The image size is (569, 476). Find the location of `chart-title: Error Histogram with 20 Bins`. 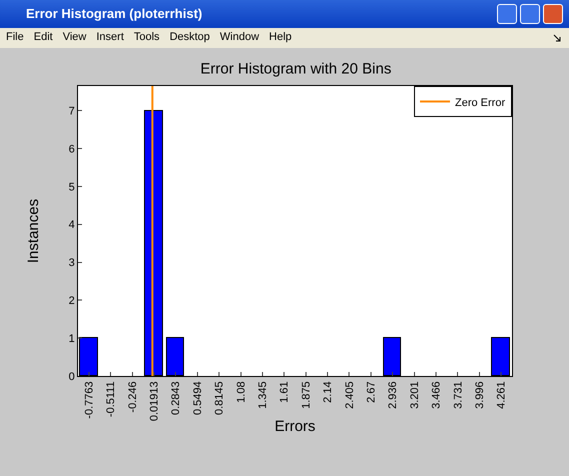

chart-title: Error Histogram with 20 Bins is located at coordinates (296, 69).